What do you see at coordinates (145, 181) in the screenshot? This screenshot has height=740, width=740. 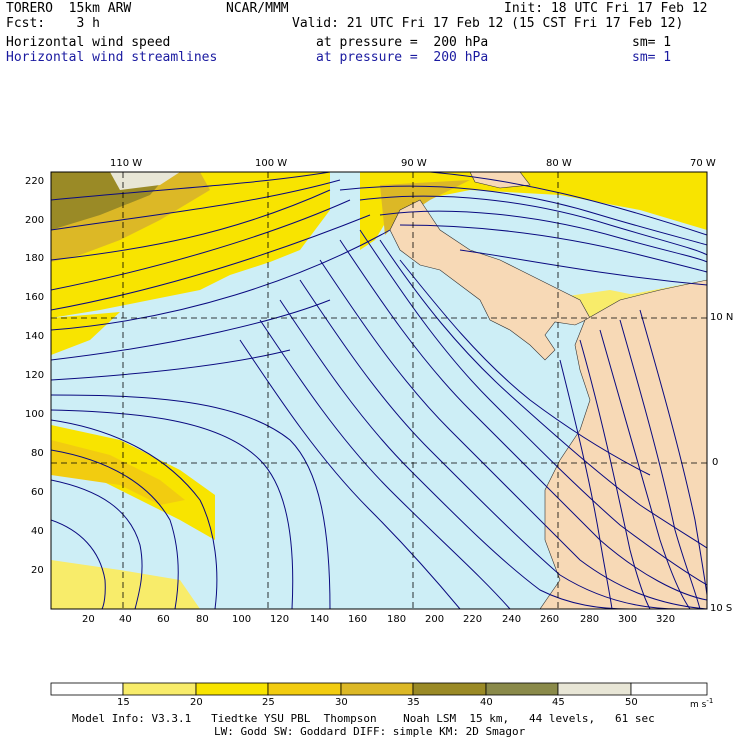 I see `speed-band-nw-max` at bounding box center [145, 181].